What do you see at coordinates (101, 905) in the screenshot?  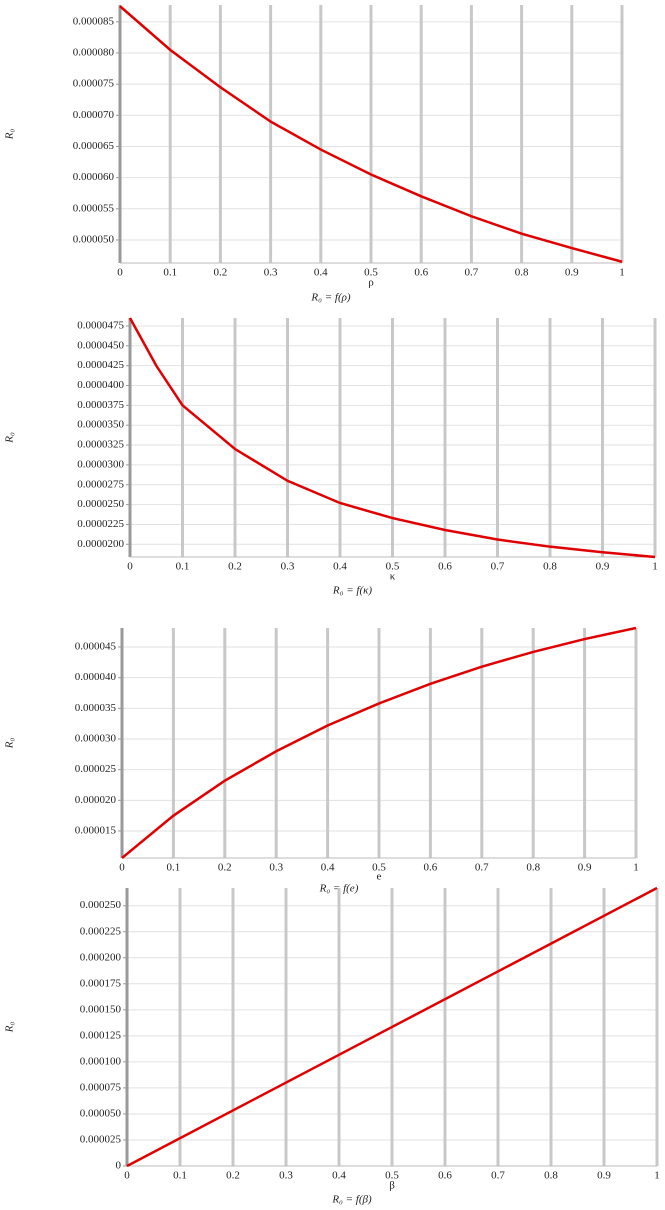 I see `y-tick-label: 0.000250` at bounding box center [101, 905].